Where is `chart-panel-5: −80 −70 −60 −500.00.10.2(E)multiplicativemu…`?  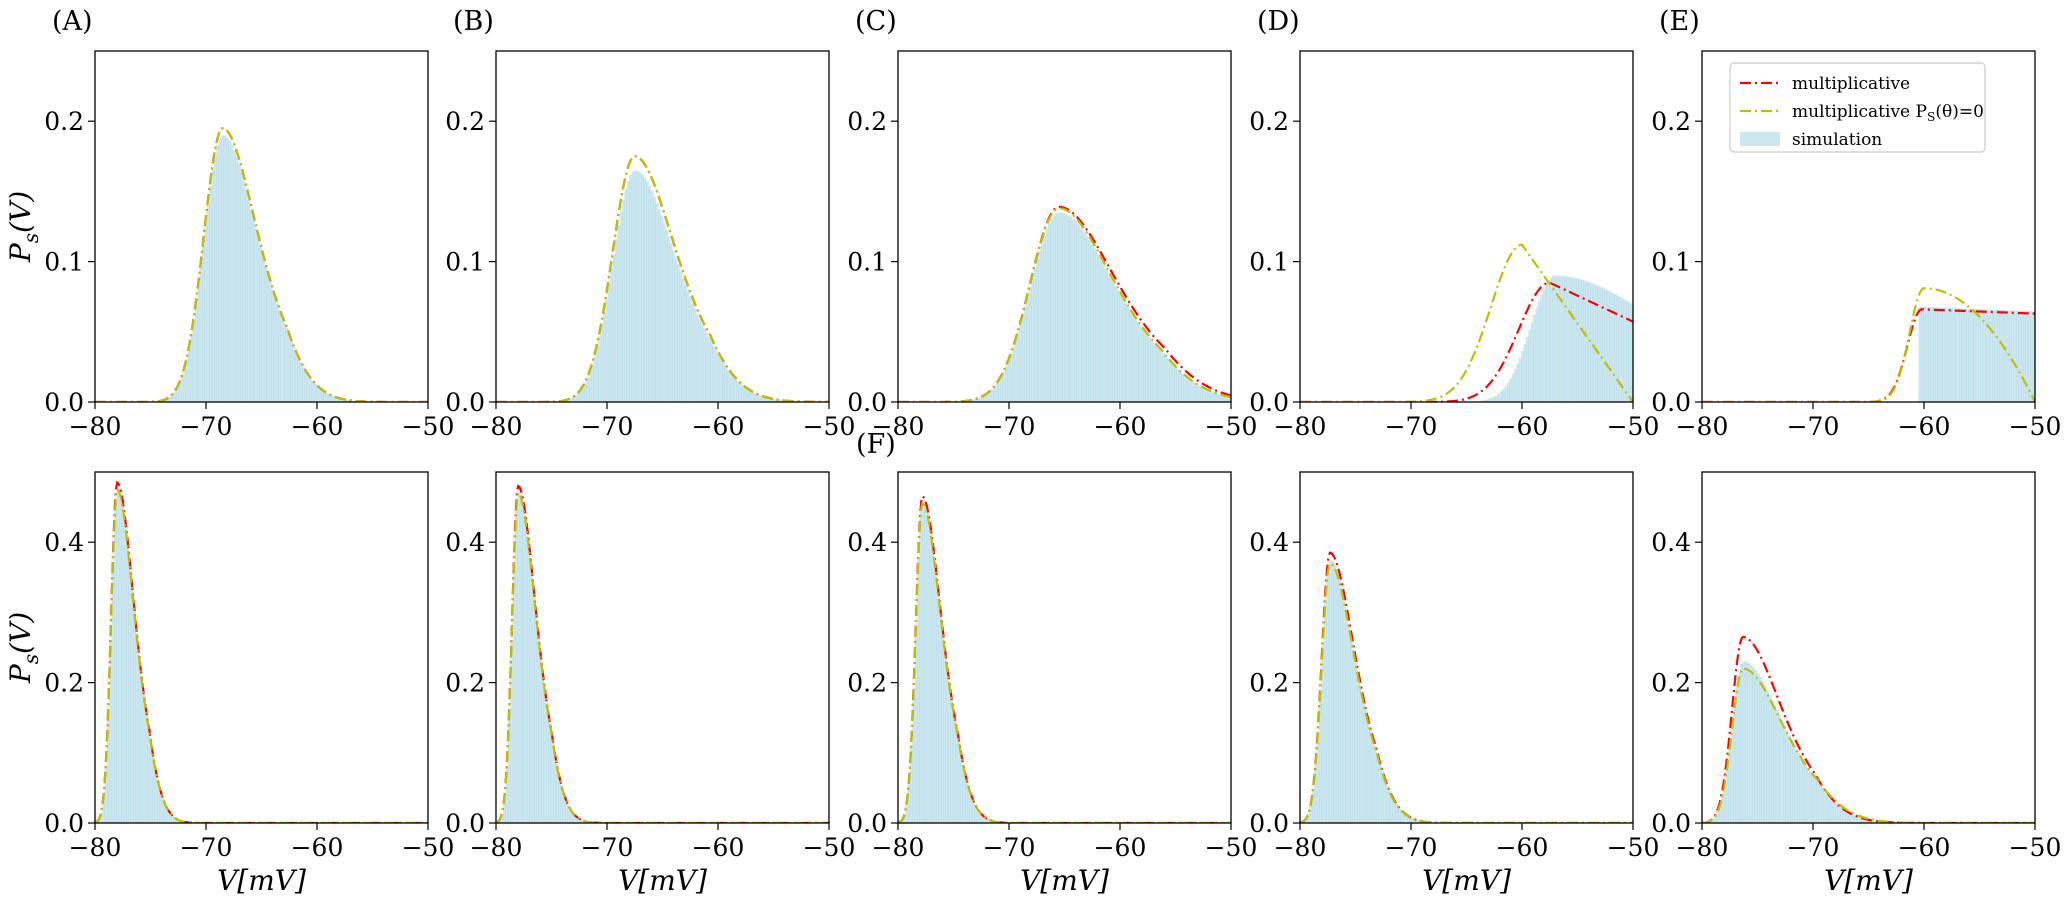
chart-panel-5: −80 −70 −60 −500.00.10.2(E)multiplicativemu… is located at coordinates (1856, 223).